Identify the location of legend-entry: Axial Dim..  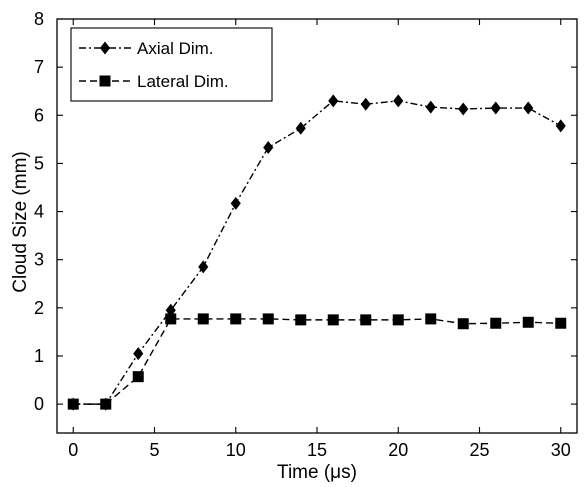
(146, 48).